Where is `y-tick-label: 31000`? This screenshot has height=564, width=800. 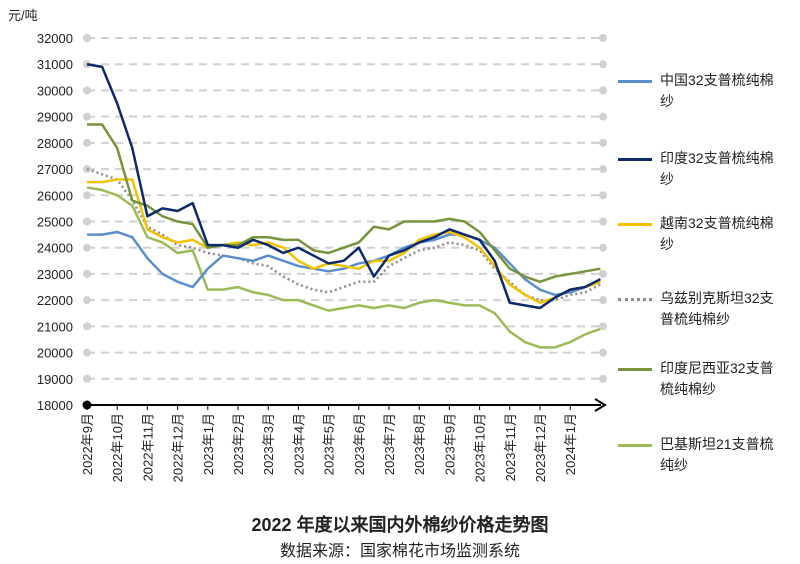 y-tick-label: 31000 is located at coordinates (55, 64).